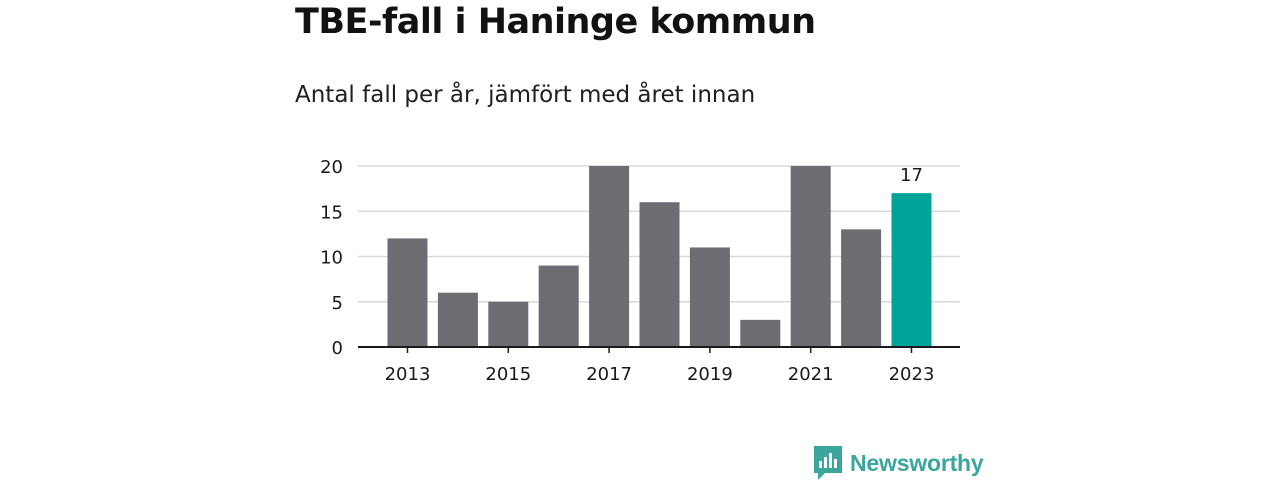  Describe the element at coordinates (508, 374) in the screenshot. I see `x-tick-label: 2015` at that location.